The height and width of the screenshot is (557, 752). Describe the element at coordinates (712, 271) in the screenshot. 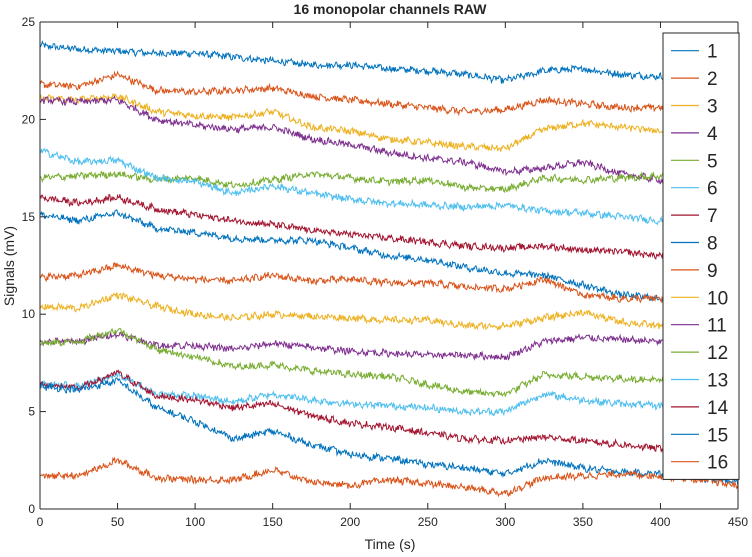

I see `legend-label-9: 9` at that location.